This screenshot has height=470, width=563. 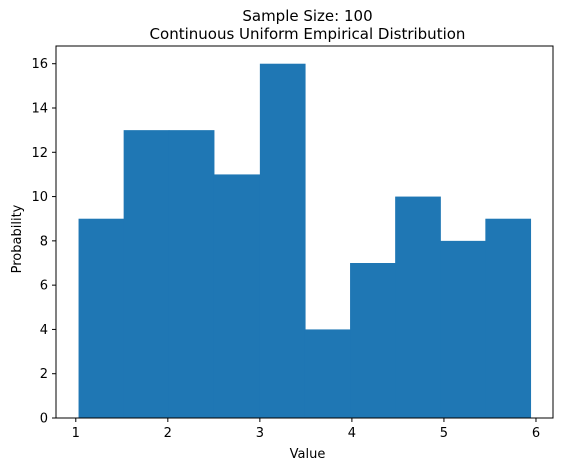 I want to click on x-tick-label: 2, so click(x=168, y=433).